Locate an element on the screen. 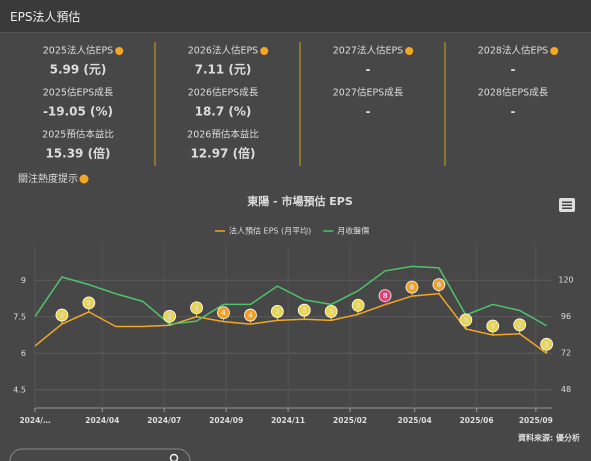 This screenshot has height=461, width=591. x-tick-label: 2024/09 is located at coordinates (226, 420).